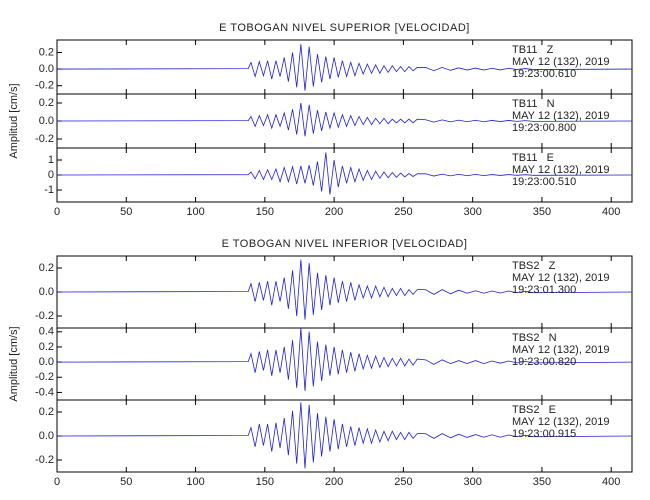 The width and height of the screenshot is (650, 500). I want to click on y-tick-label: 0, so click(51, 175).